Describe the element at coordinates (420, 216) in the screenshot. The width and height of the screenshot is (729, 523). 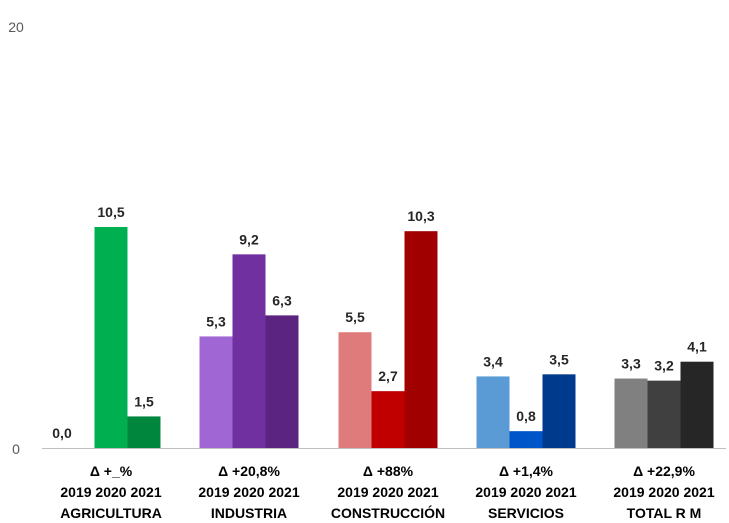
I see `data-label: 10,3` at that location.